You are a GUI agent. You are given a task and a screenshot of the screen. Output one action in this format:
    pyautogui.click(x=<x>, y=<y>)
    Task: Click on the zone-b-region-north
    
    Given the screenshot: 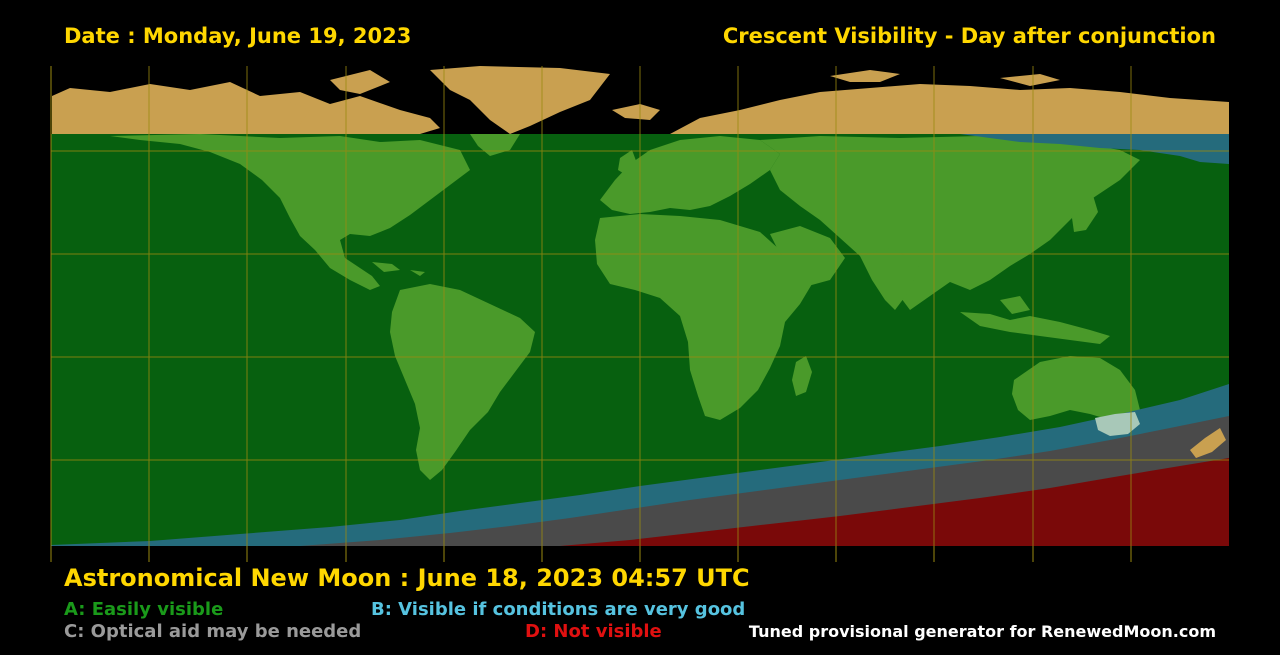 What is the action you would take?
    pyautogui.click(x=1094, y=149)
    